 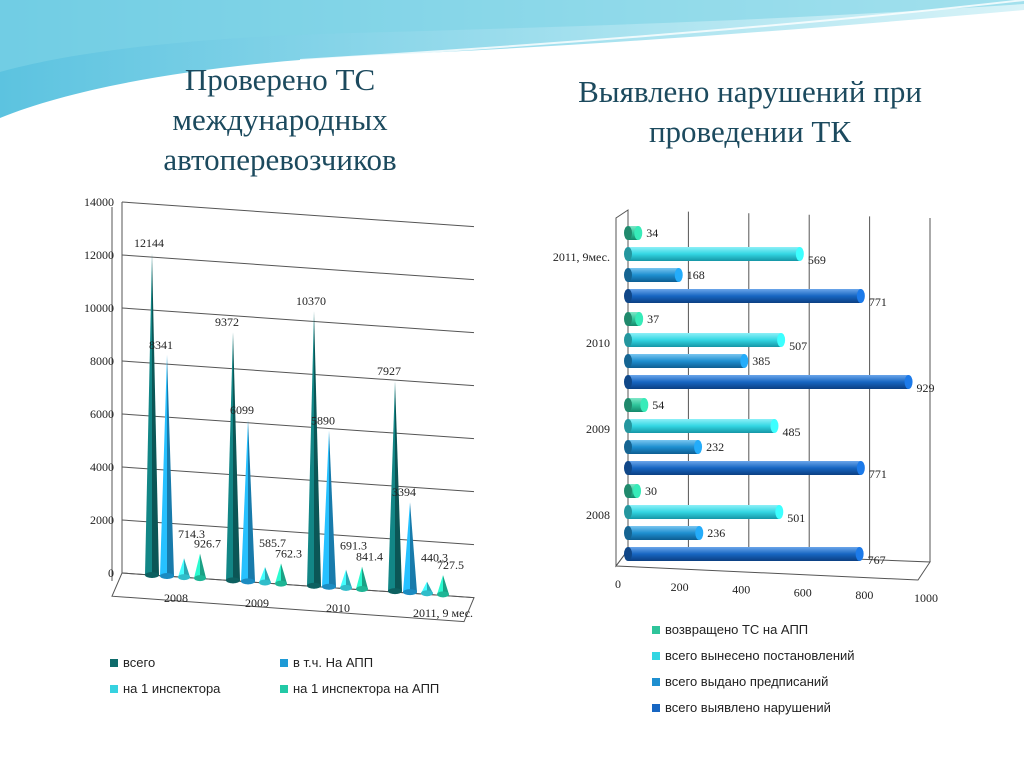 I want to click on data-label: 385, so click(x=761, y=361).